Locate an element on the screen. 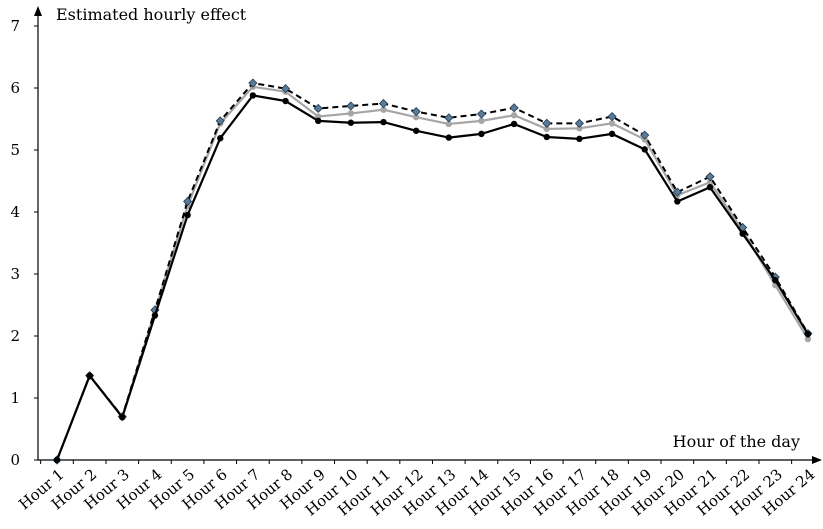  y-tick-label: 5 is located at coordinates (15, 150).